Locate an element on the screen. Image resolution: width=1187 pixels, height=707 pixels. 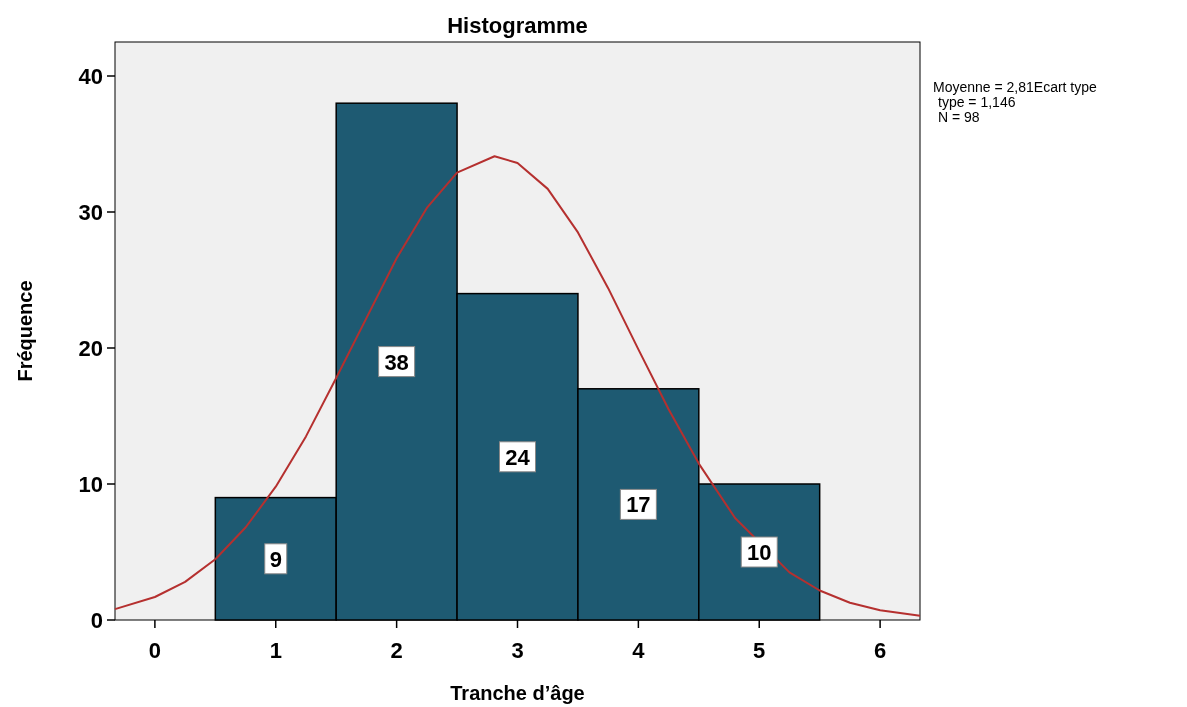
data-label: 17 is located at coordinates (638, 505).